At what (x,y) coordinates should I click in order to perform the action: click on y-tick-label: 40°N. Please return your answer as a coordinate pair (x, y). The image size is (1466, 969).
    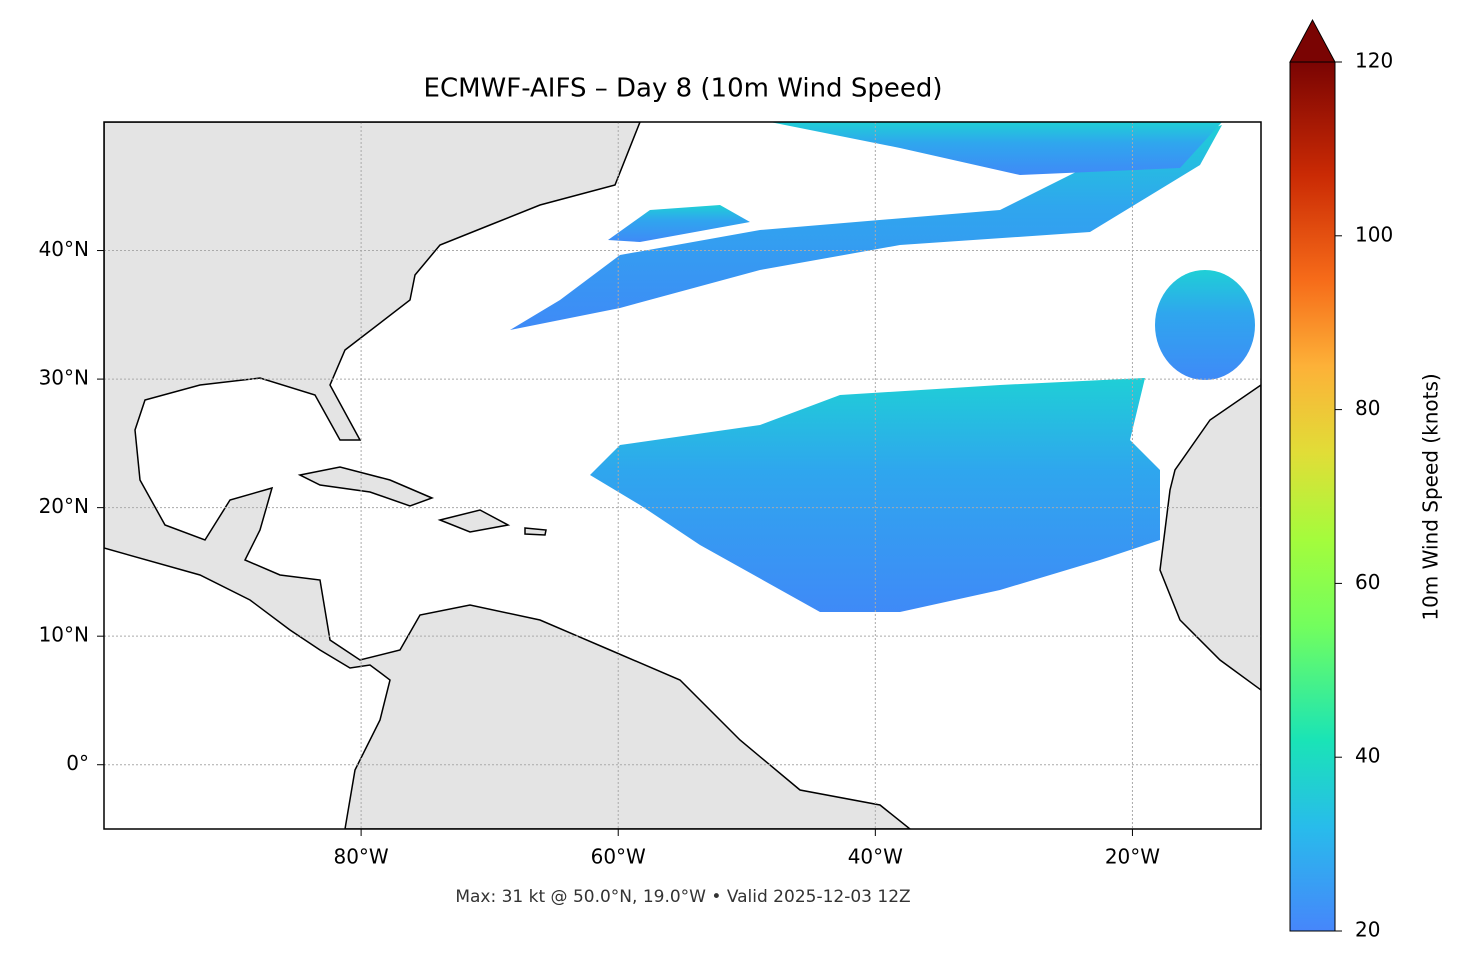
    Looking at the image, I should click on (64, 249).